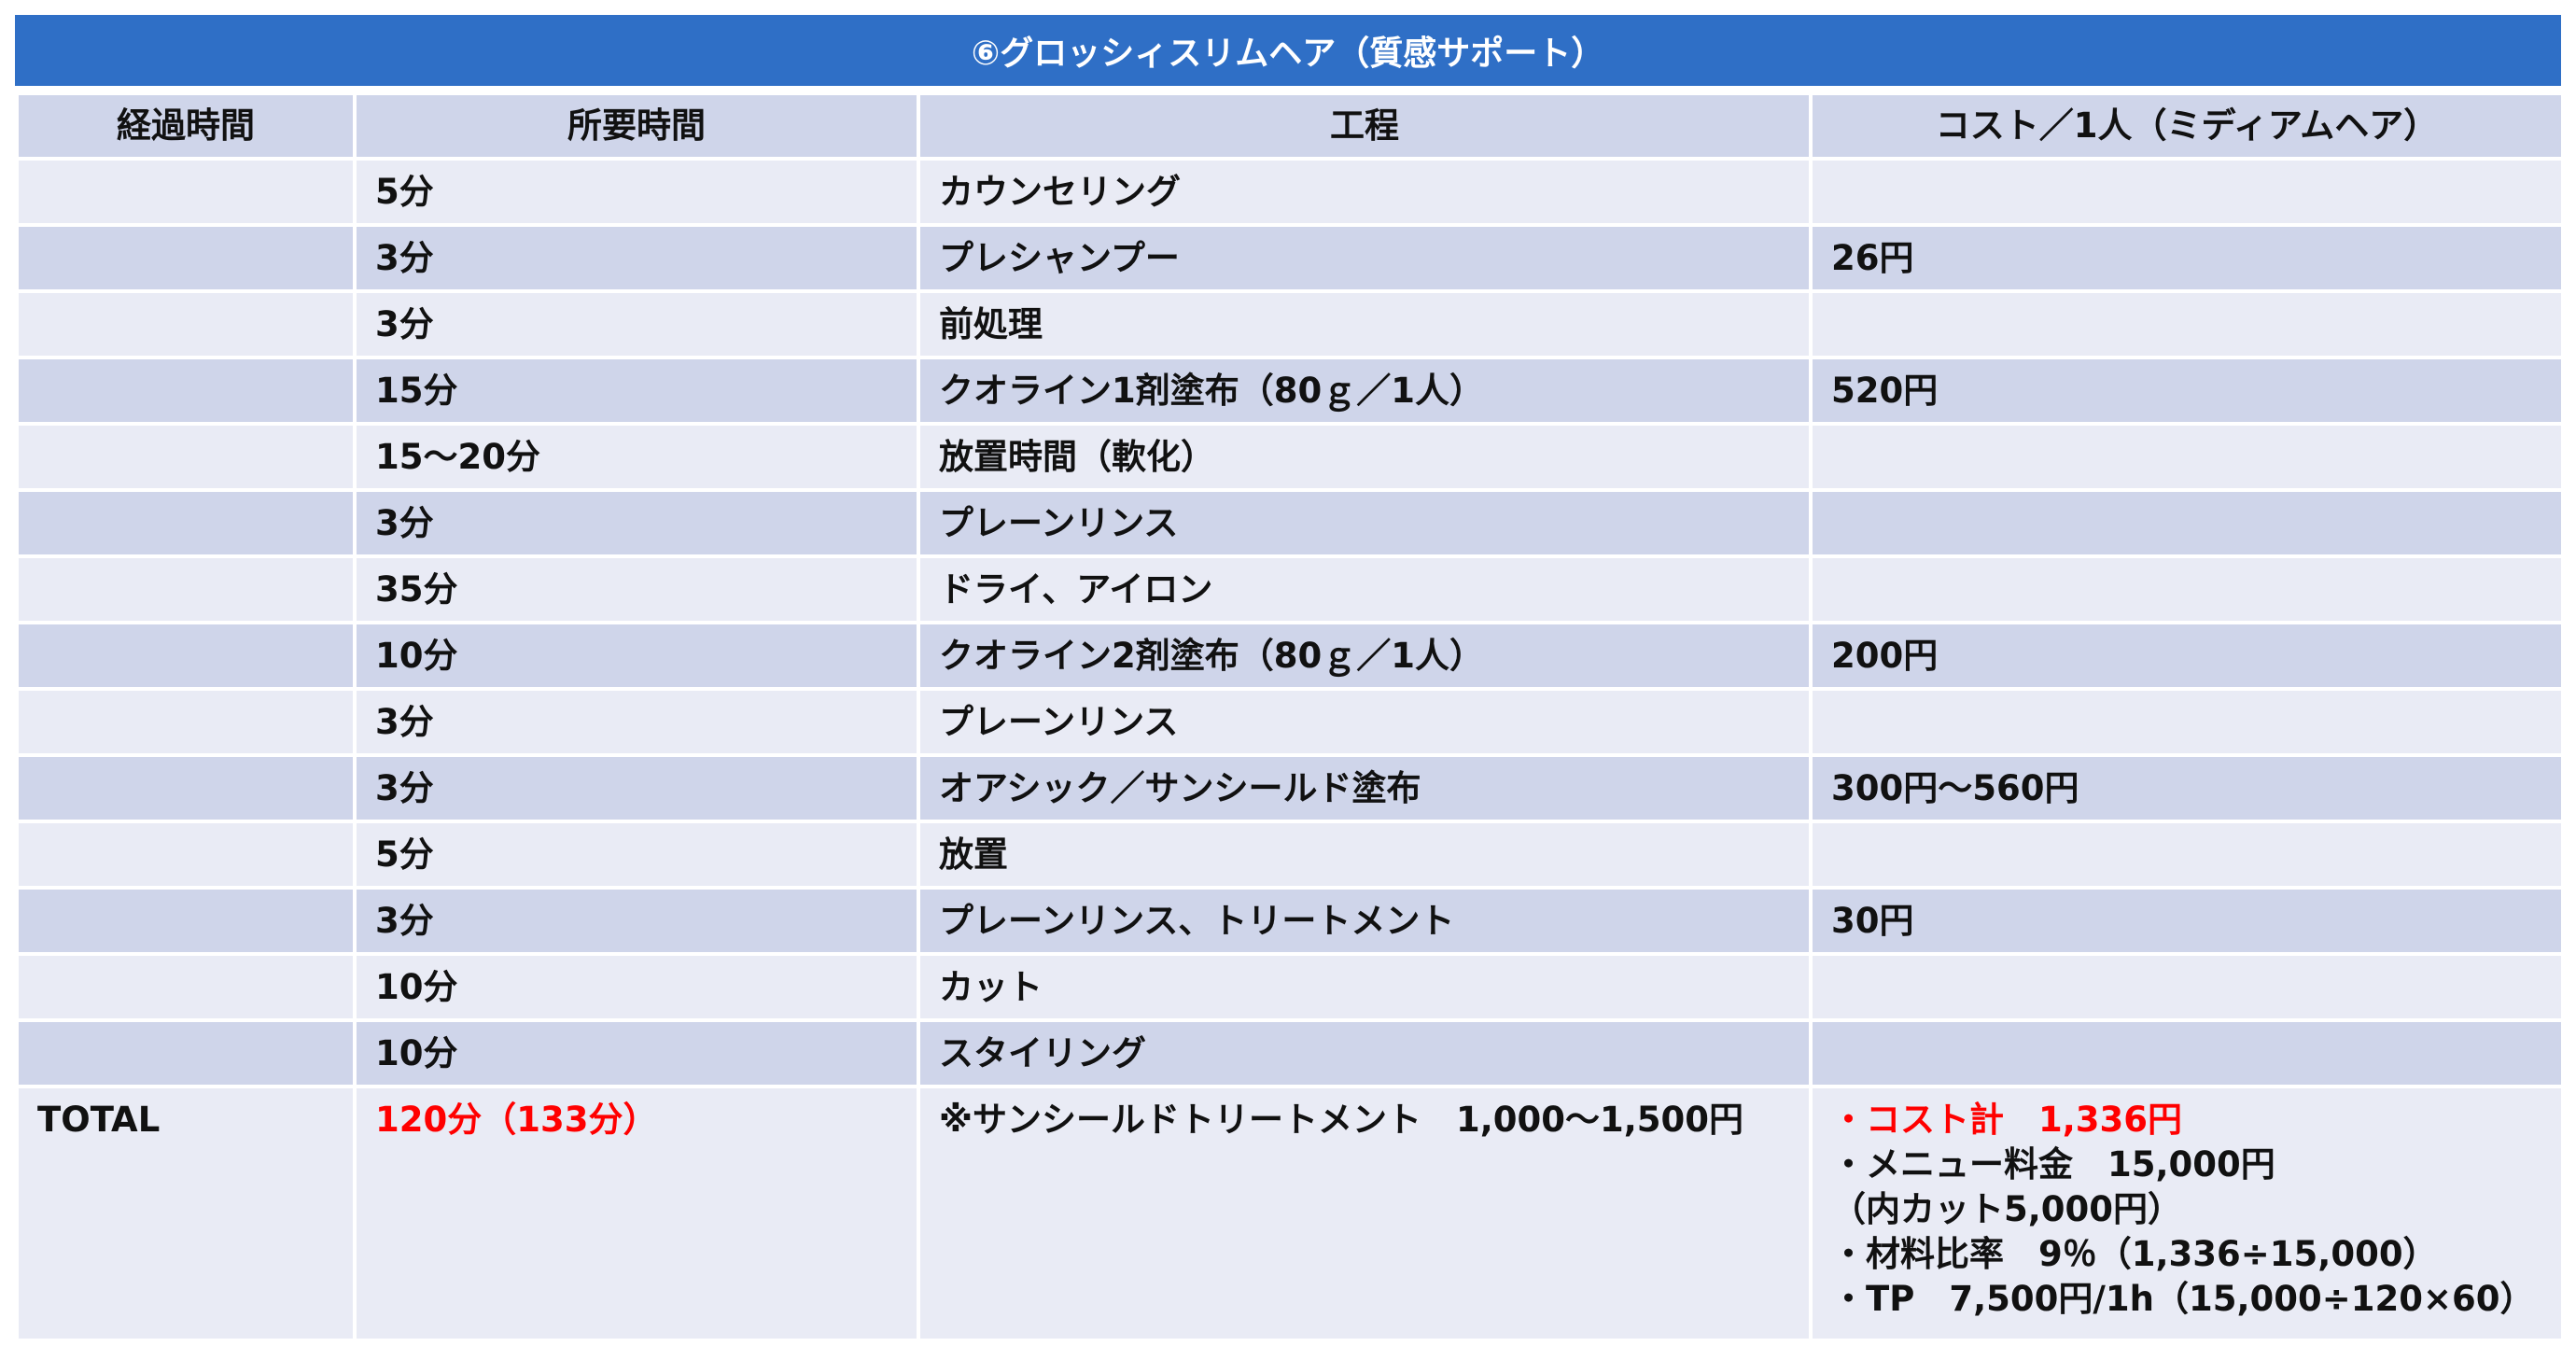  What do you see at coordinates (636, 391) in the screenshot?
I see `duration-cell: 15分` at bounding box center [636, 391].